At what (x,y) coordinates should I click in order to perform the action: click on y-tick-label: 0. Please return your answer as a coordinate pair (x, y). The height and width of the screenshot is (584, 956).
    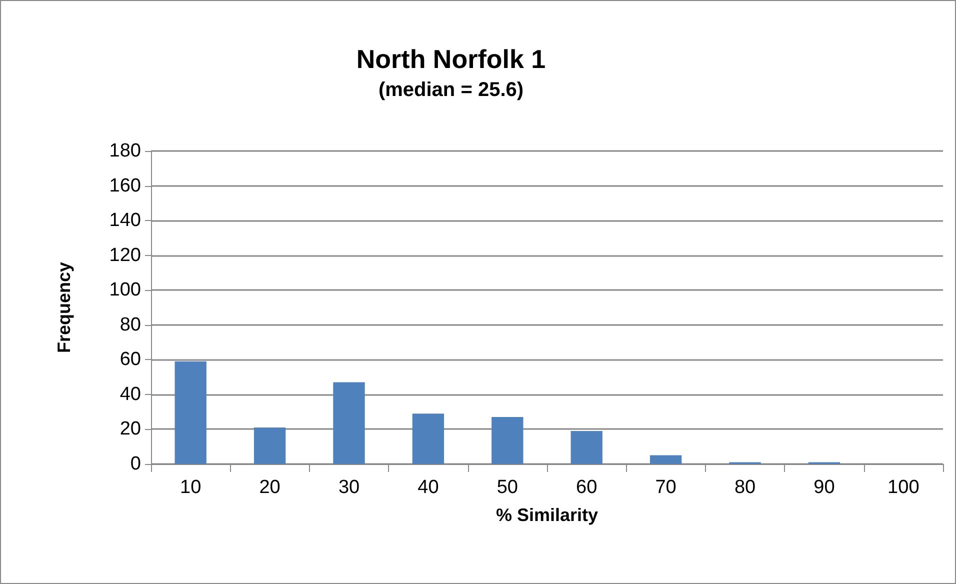
    Looking at the image, I should click on (135, 464).